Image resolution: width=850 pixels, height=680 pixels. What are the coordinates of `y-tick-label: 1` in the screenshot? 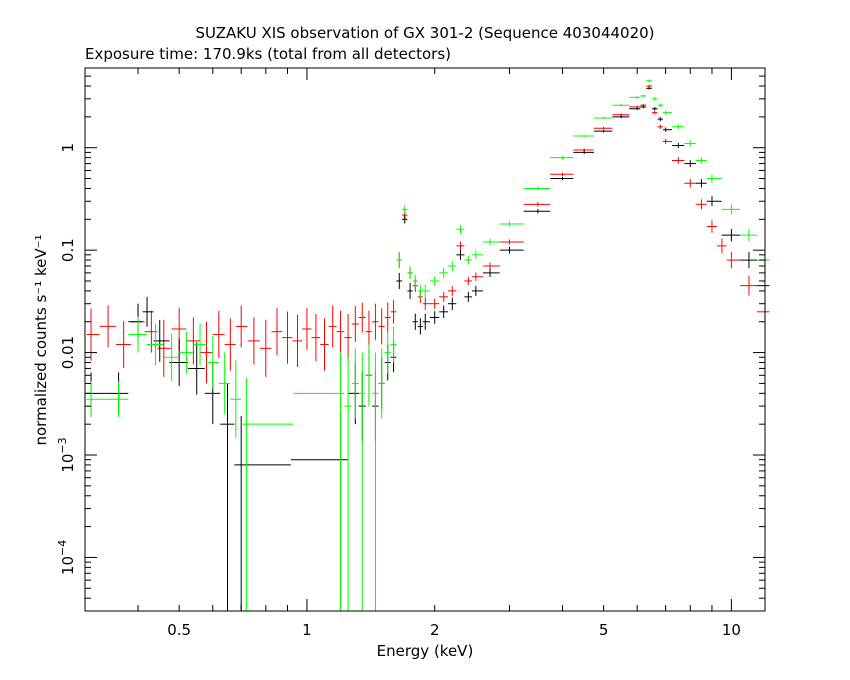 It's located at (68, 148).